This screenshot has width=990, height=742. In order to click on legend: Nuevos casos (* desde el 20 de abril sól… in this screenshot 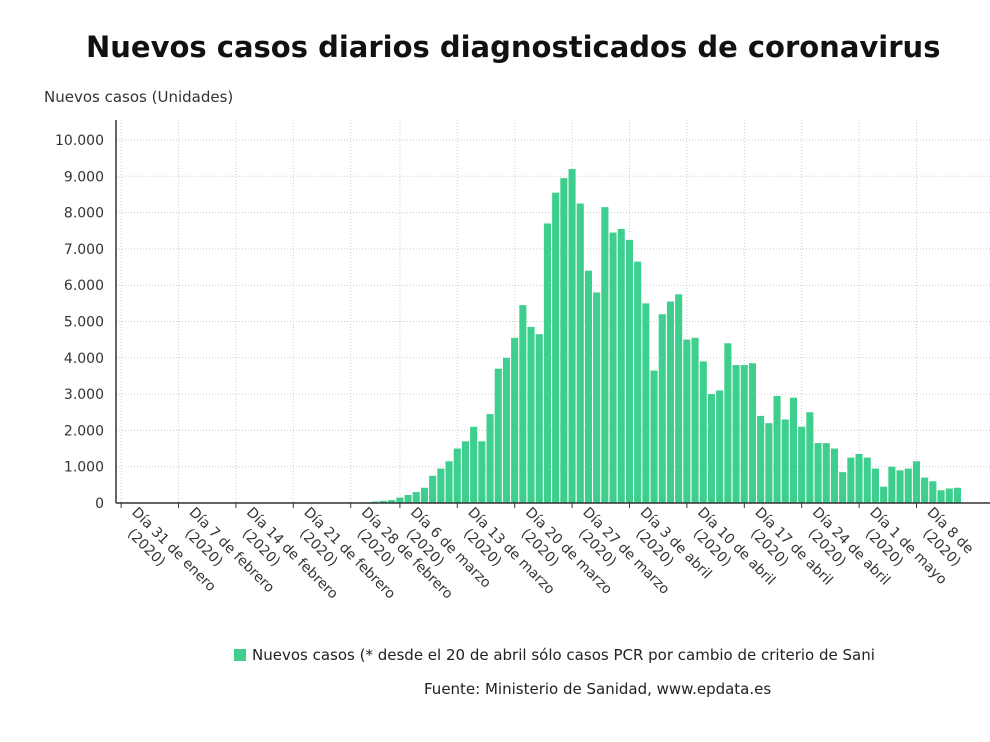, I will do `click(554, 655)`.